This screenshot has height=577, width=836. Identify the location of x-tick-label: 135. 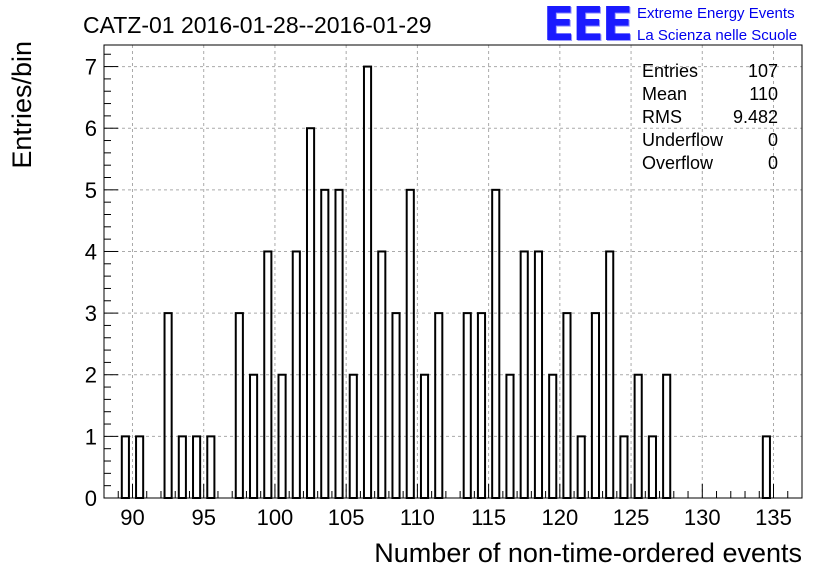
(773, 517).